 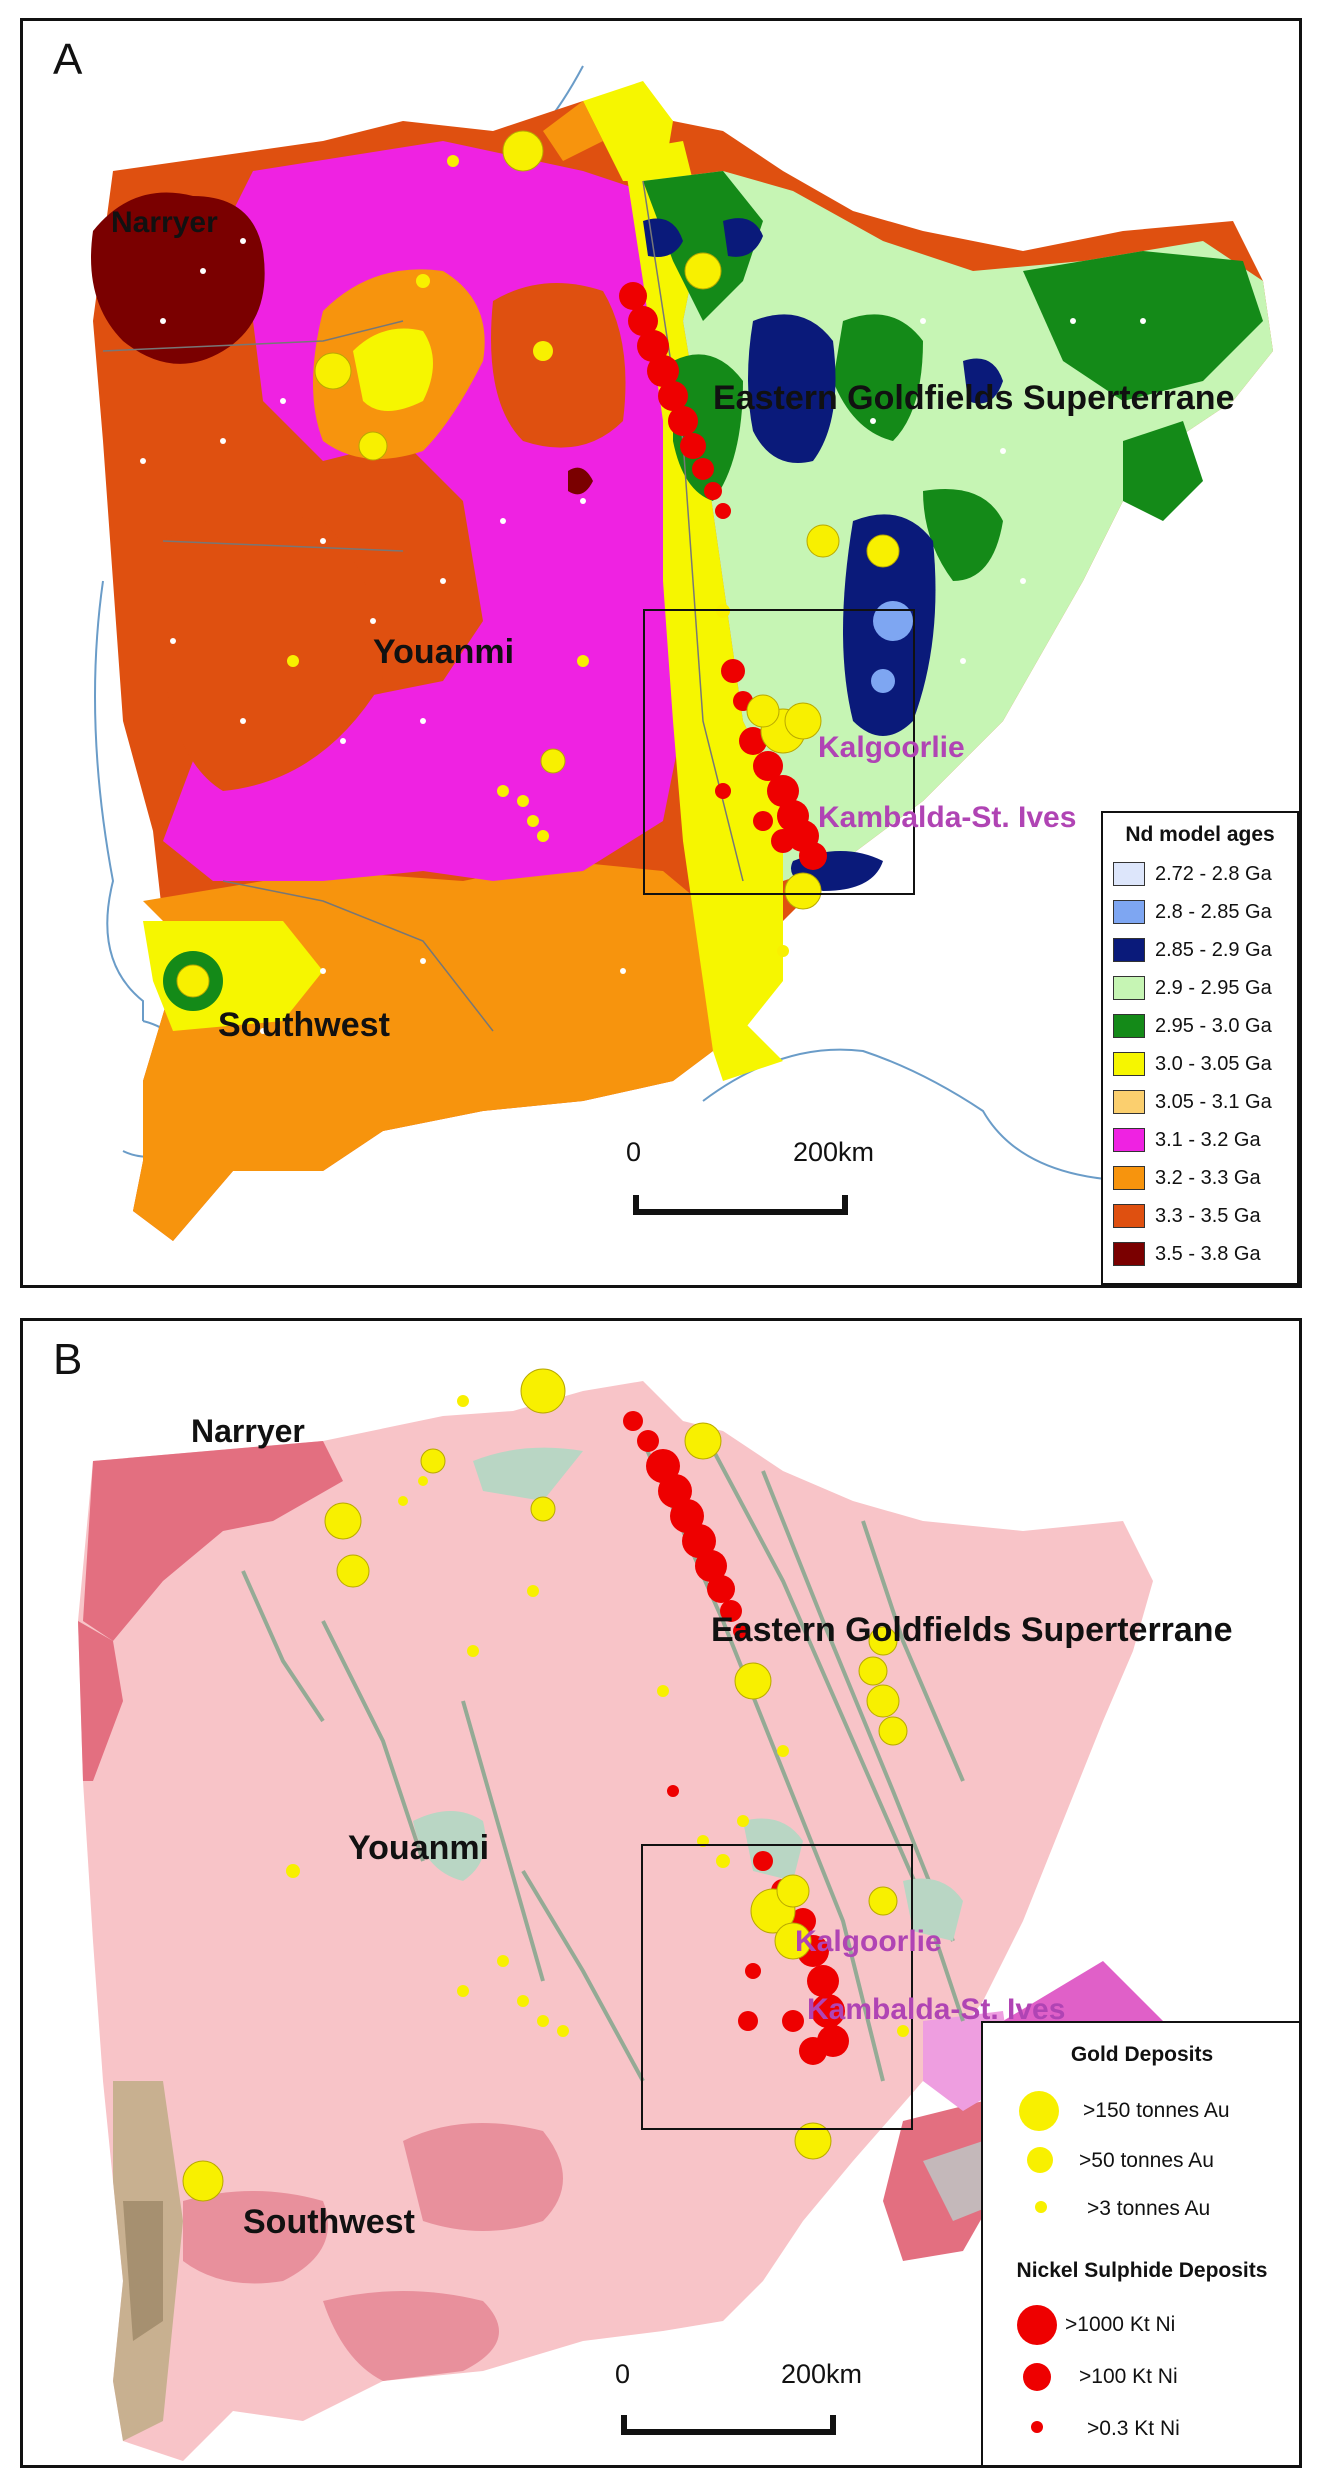 What do you see at coordinates (1208, 1253) in the screenshot?
I see `legend-item-label: 3.5 - 3.8 Ga` at bounding box center [1208, 1253].